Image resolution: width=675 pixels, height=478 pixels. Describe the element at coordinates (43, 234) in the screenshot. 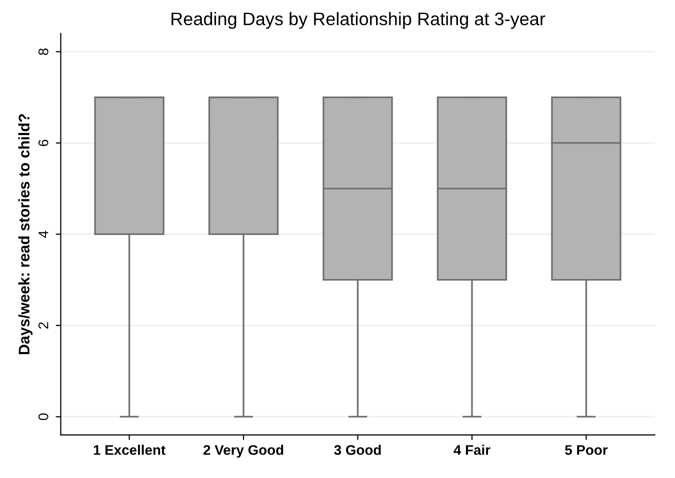

I see `y-tick-label: 4` at that location.